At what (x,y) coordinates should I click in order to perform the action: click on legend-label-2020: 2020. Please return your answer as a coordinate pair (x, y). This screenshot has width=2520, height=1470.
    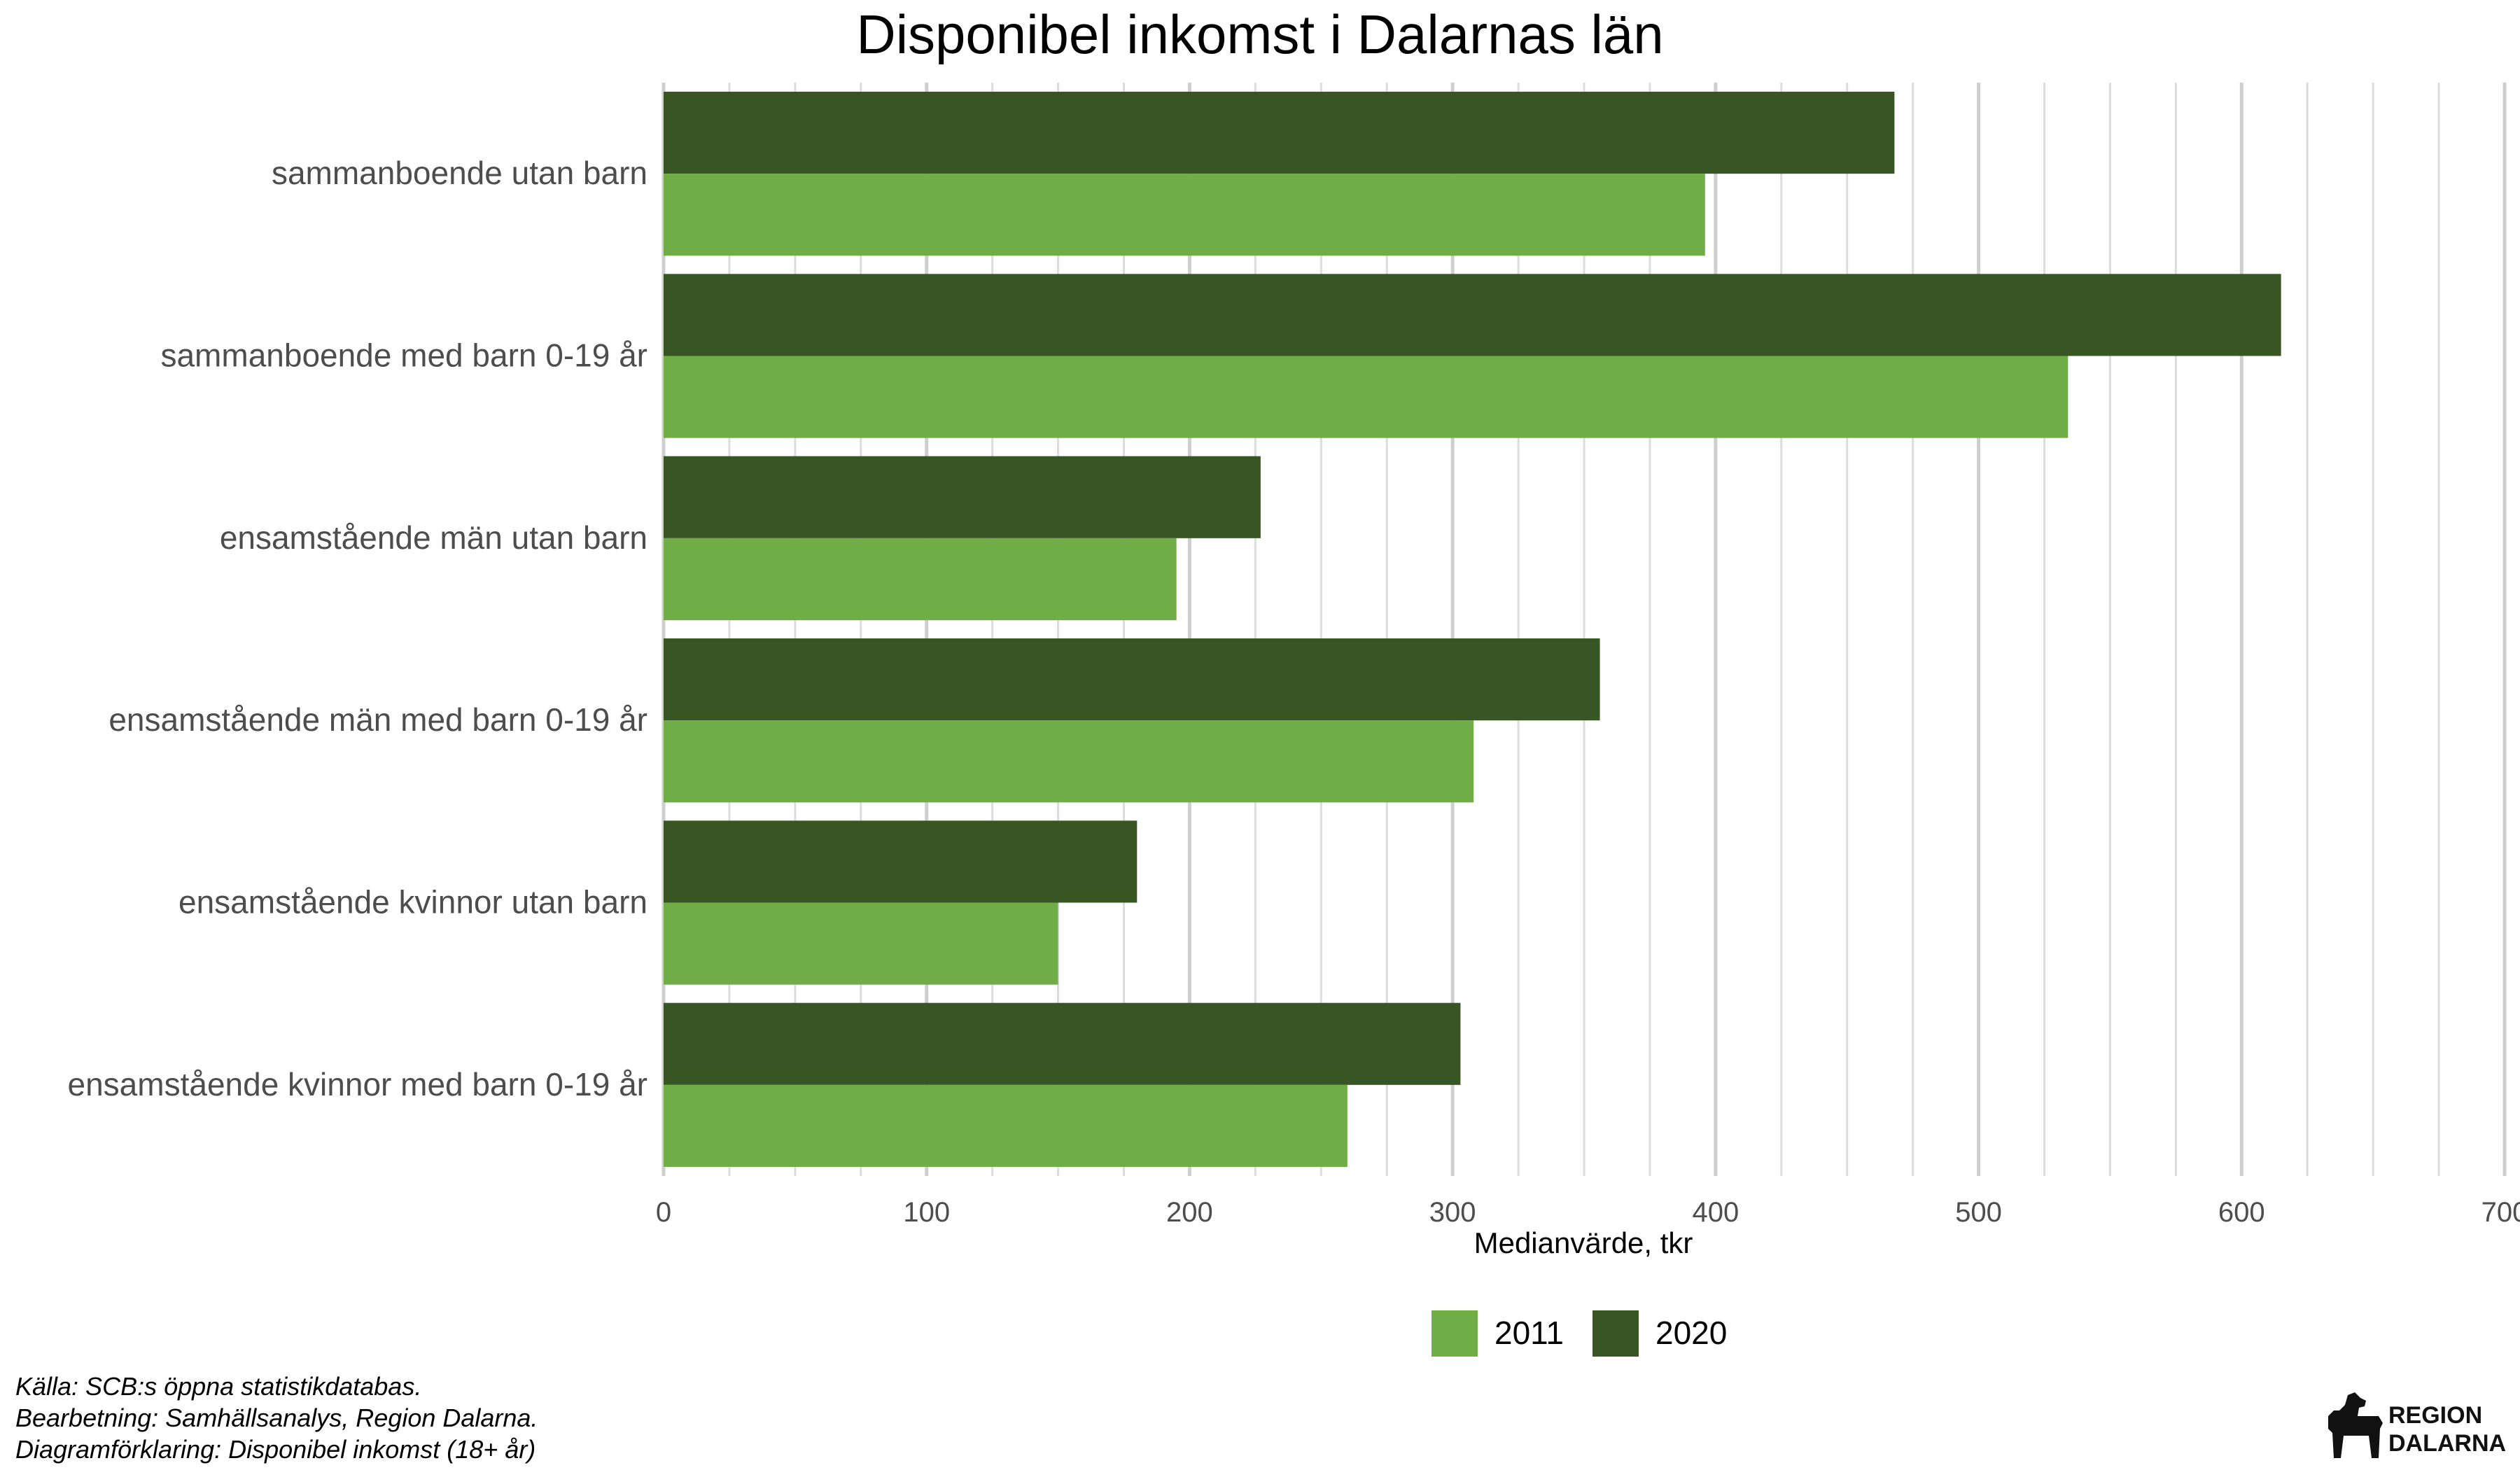
    Looking at the image, I should click on (1691, 1333).